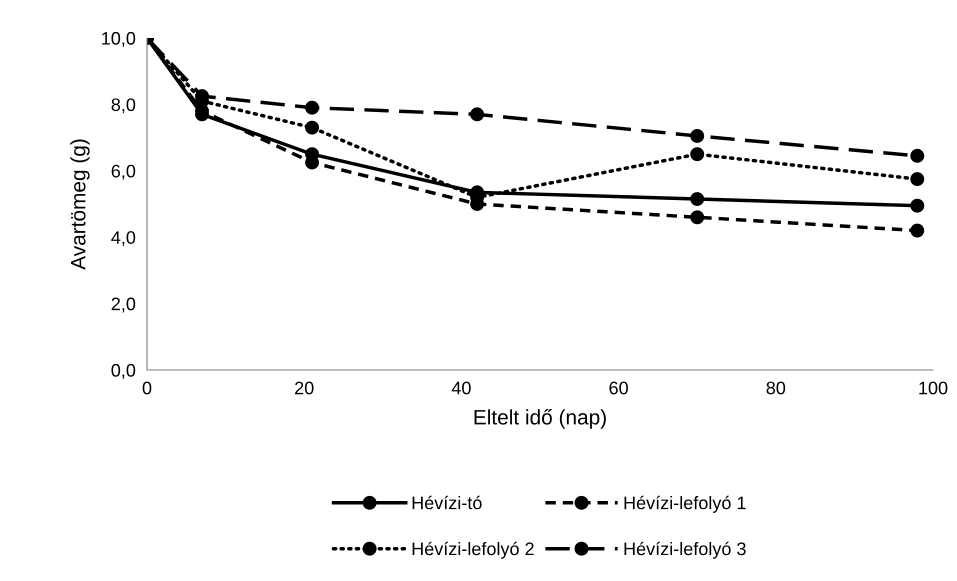 Image resolution: width=957 pixels, height=581 pixels. Describe the element at coordinates (685, 550) in the screenshot. I see `legend-label: Hévízi-lefolyó 3` at that location.